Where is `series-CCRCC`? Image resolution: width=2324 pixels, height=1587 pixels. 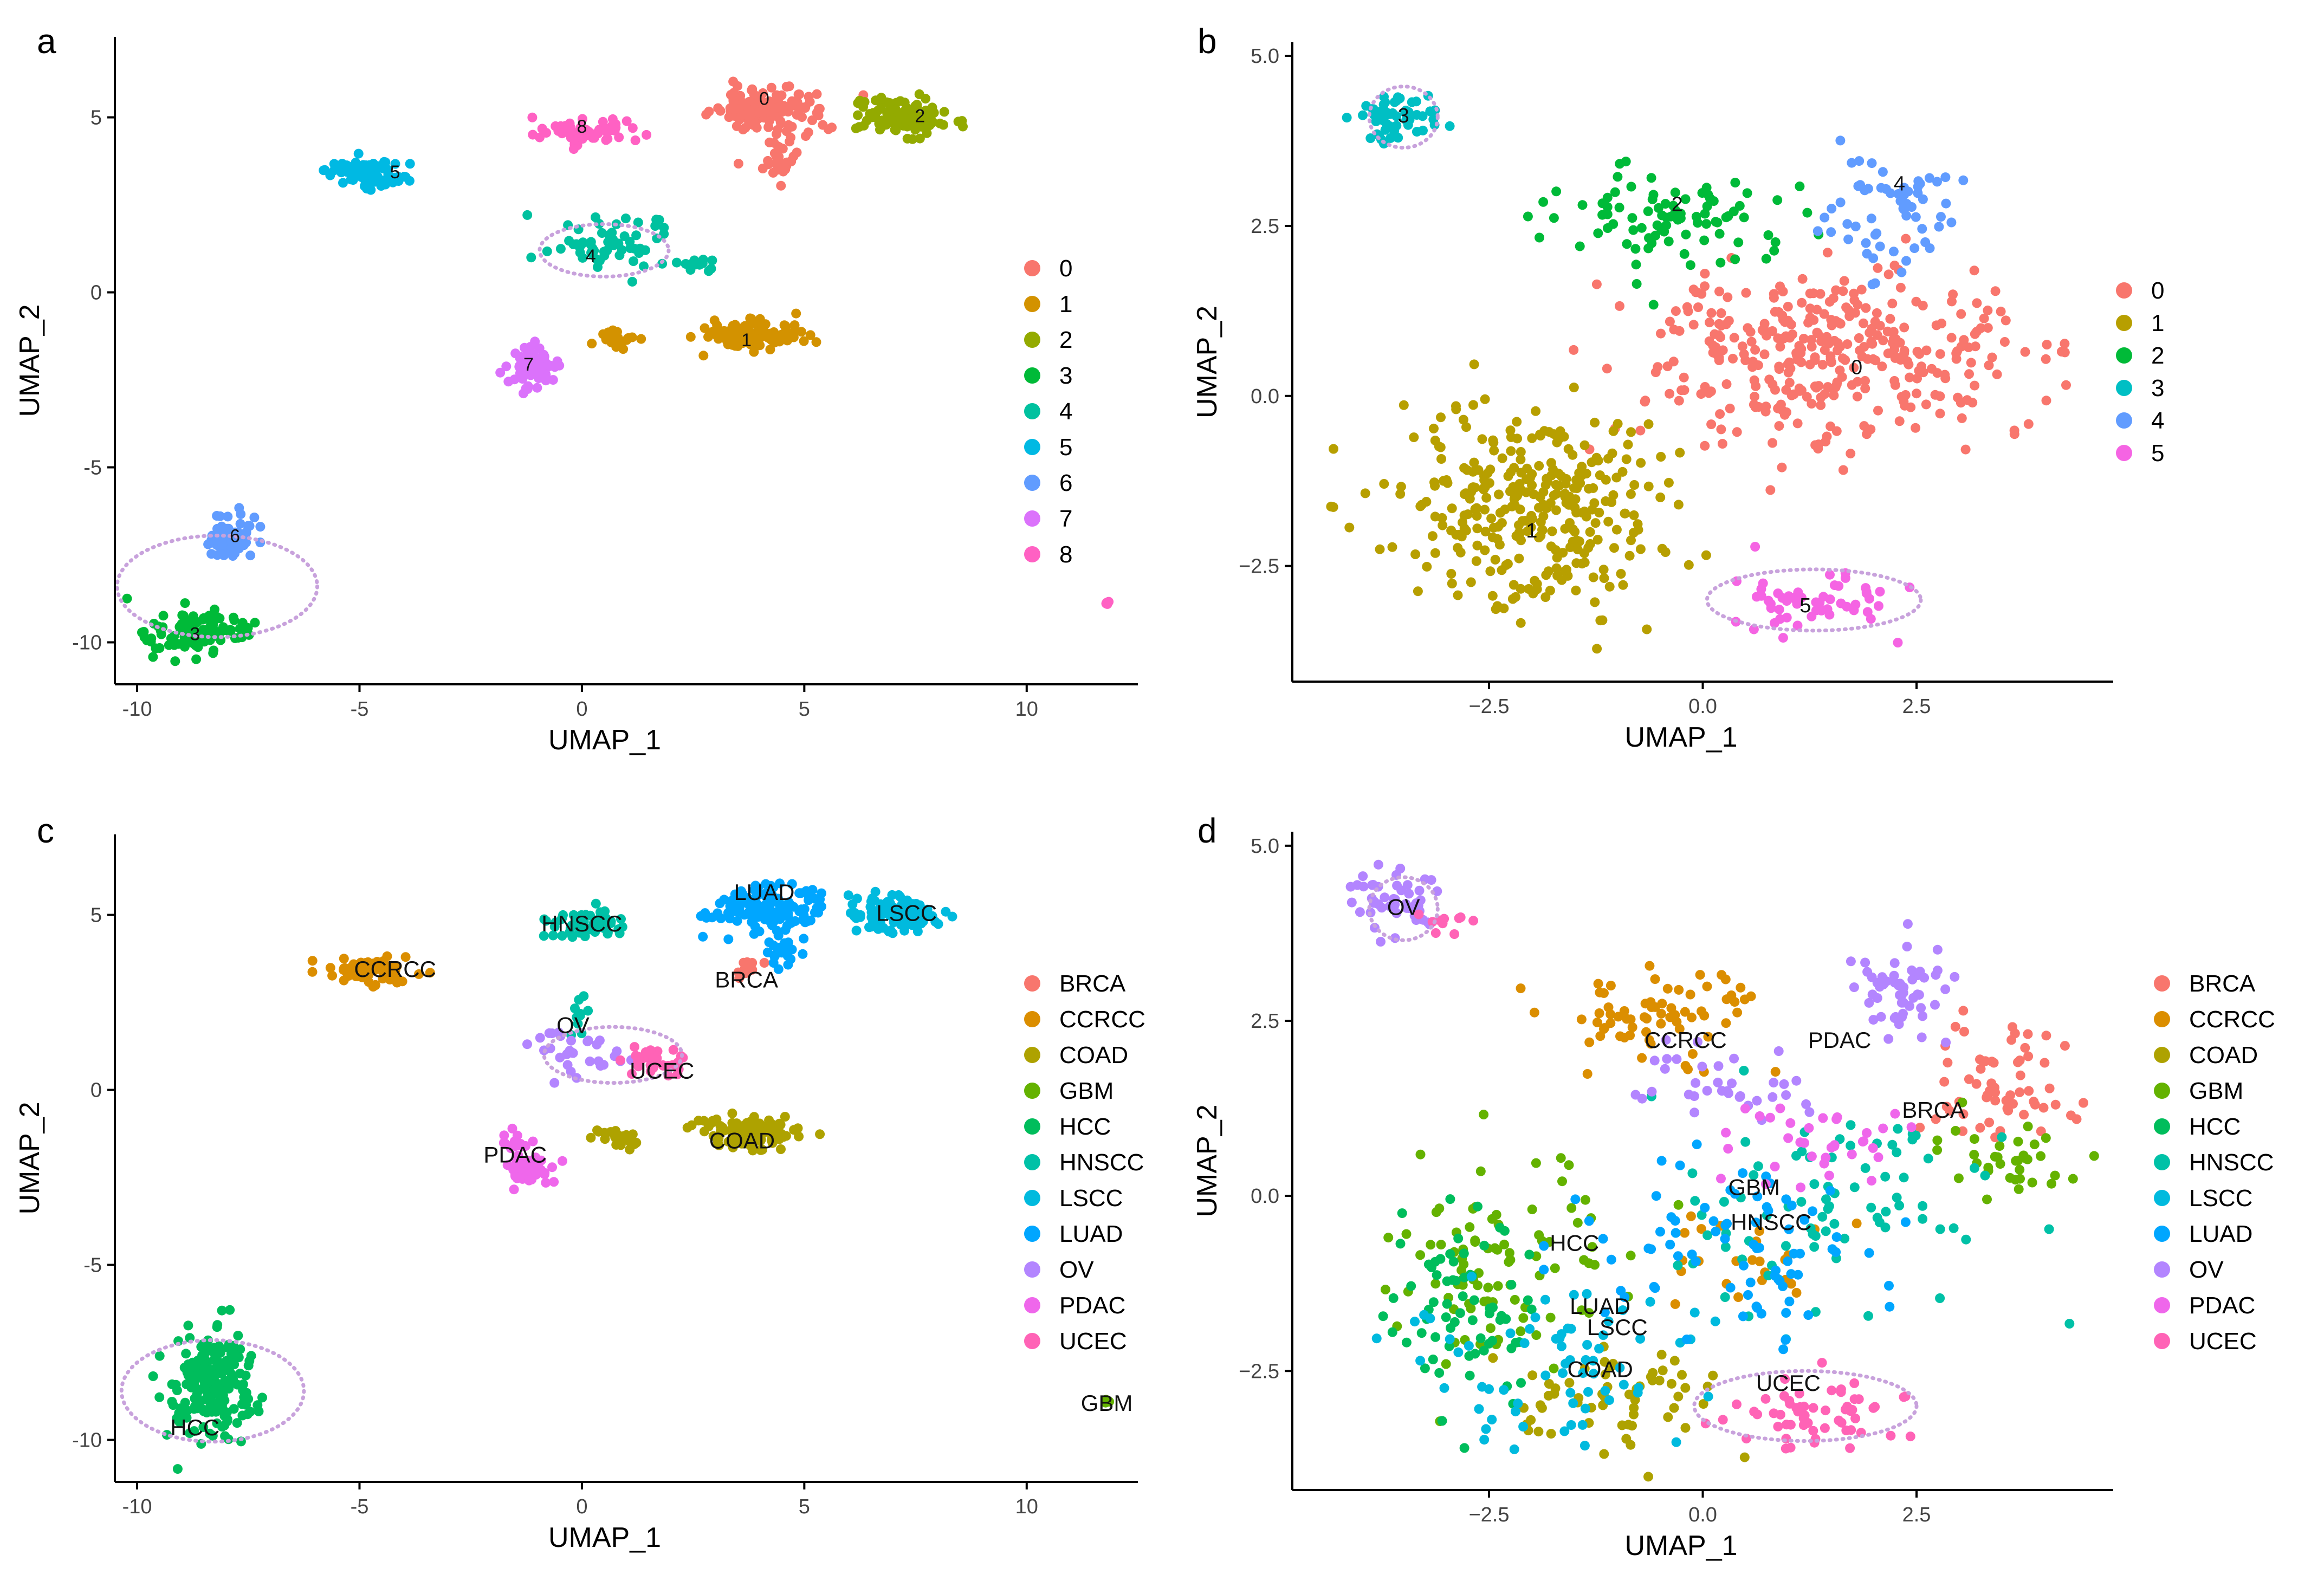 series-CCRCC is located at coordinates (371, 971).